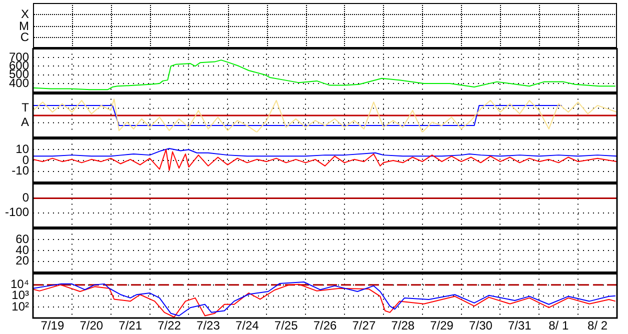 The height and width of the screenshot is (334, 628). Describe the element at coordinates (24, 26) in the screenshot. I see `text: M` at that location.